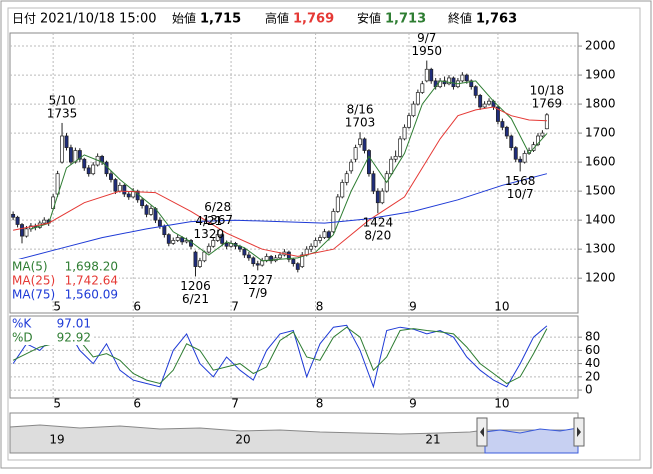 This screenshot has height=474, width=653. Describe the element at coordinates (426, 51) in the screenshot. I see `annotation-price: 1950` at that location.